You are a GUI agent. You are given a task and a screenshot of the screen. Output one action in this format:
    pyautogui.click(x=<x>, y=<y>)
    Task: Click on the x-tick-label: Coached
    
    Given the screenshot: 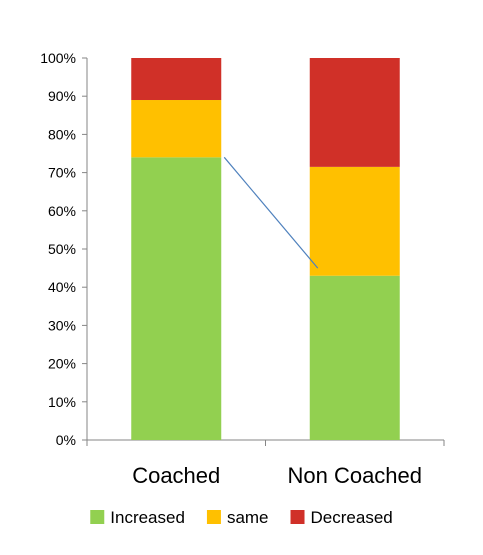 What is the action you would take?
    pyautogui.click(x=176, y=475)
    